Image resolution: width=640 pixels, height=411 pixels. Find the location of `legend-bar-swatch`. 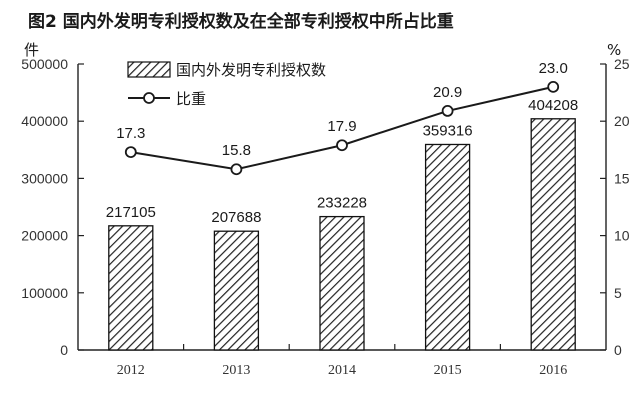

legend-bar-swatch is located at coordinates (149, 69).